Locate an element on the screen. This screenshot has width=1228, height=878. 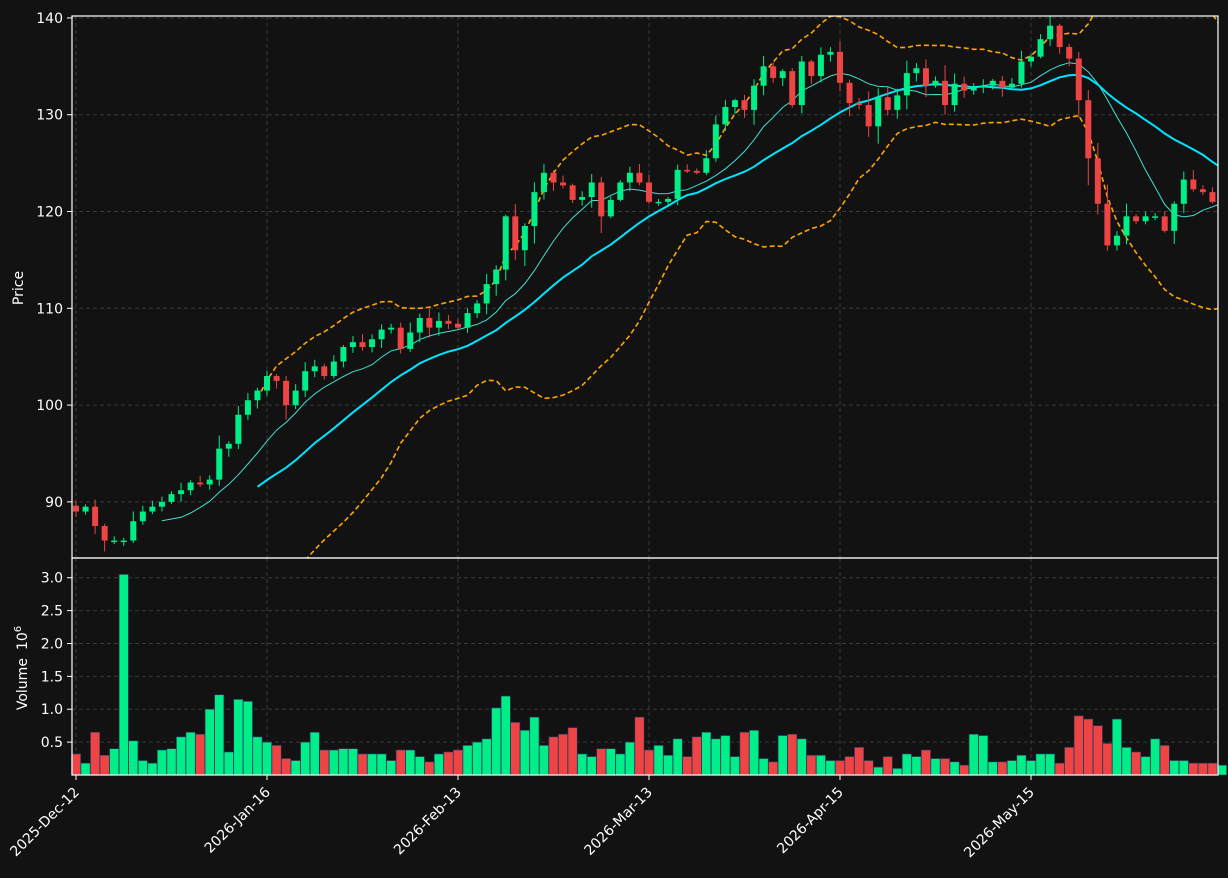
volume-tick-label: 1.0 is located at coordinates (52, 710).